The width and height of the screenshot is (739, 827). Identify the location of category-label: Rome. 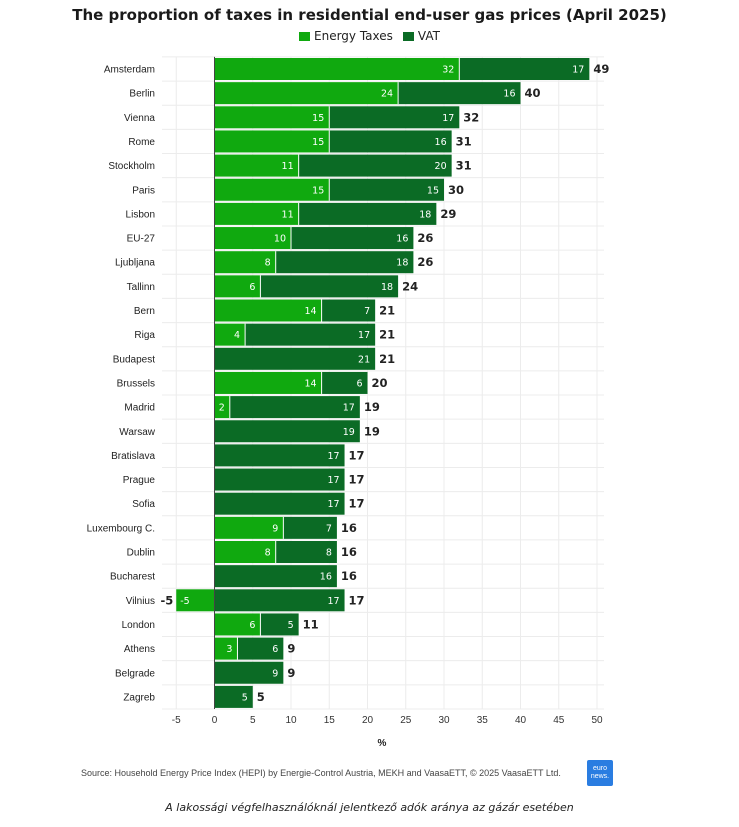
(141, 142).